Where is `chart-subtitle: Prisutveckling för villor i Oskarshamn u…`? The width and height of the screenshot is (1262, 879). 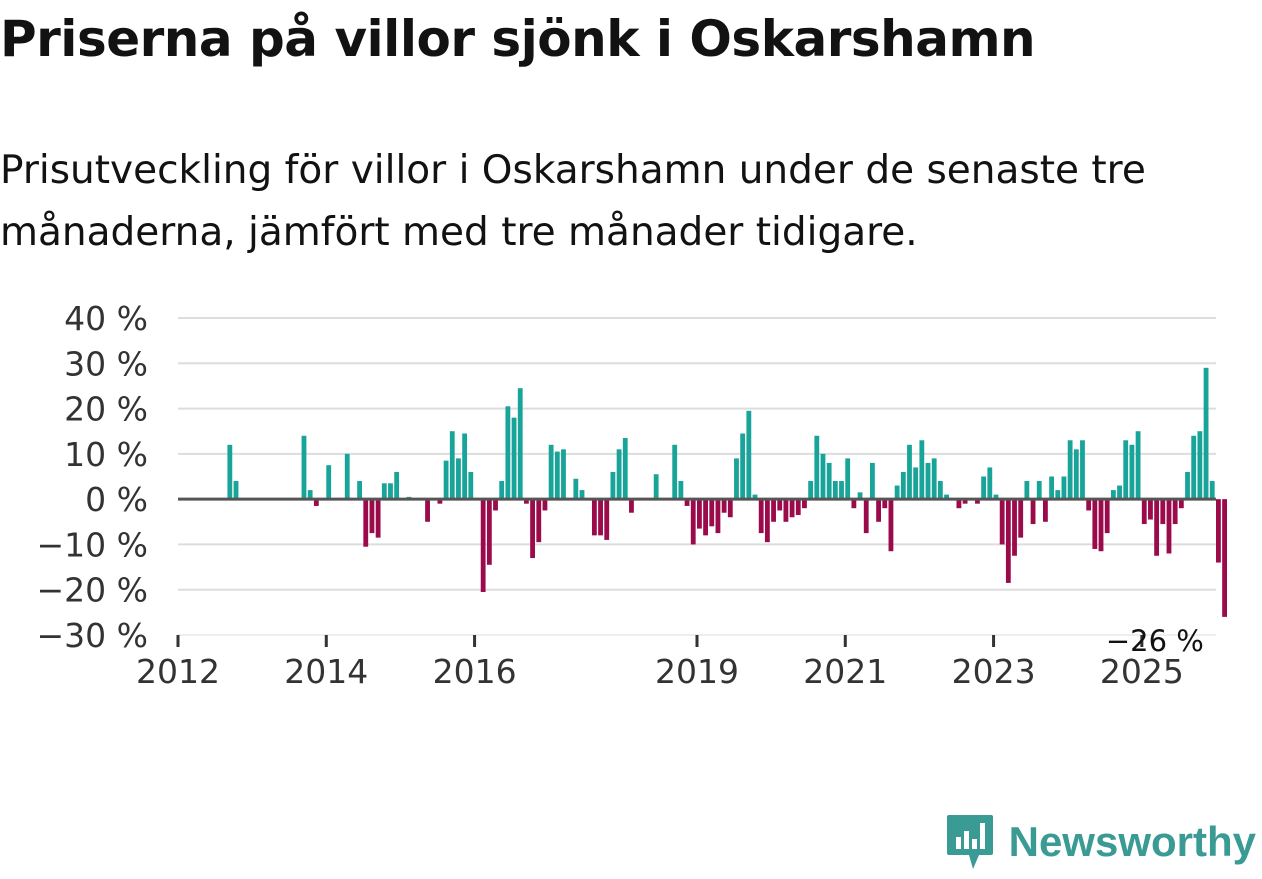 chart-subtitle: Prisutveckling för villor i Oskarshamn u… is located at coordinates (573, 201).